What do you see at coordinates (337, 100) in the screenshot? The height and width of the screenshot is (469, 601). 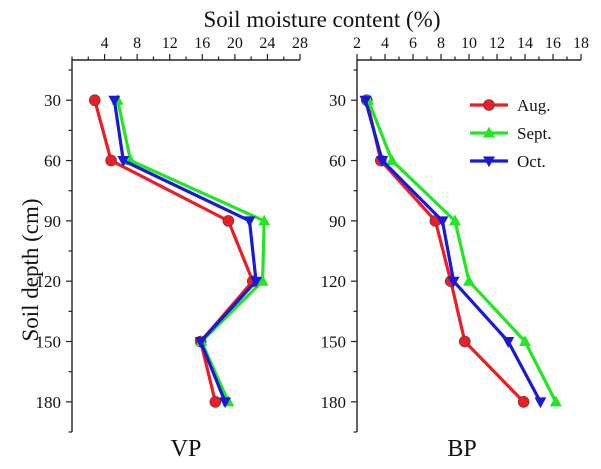 I see `bp-y-tick-label: 30` at bounding box center [337, 100].